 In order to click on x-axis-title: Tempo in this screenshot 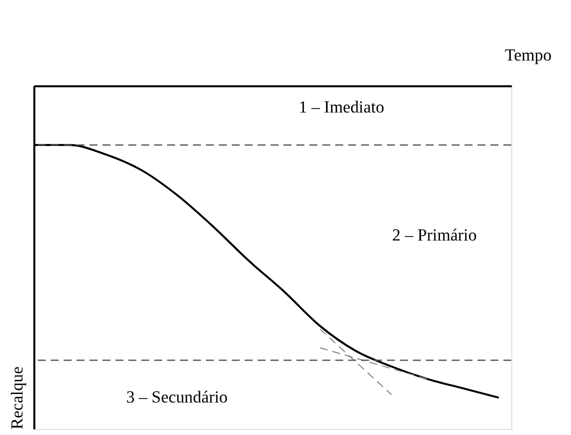, I will do `click(528, 54)`.